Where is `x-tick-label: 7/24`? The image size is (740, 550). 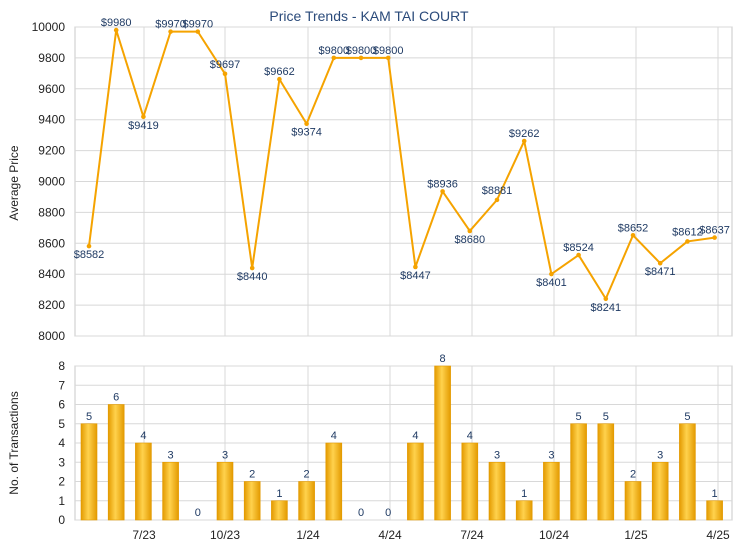 x-tick-label: 7/24 is located at coordinates (472, 535).